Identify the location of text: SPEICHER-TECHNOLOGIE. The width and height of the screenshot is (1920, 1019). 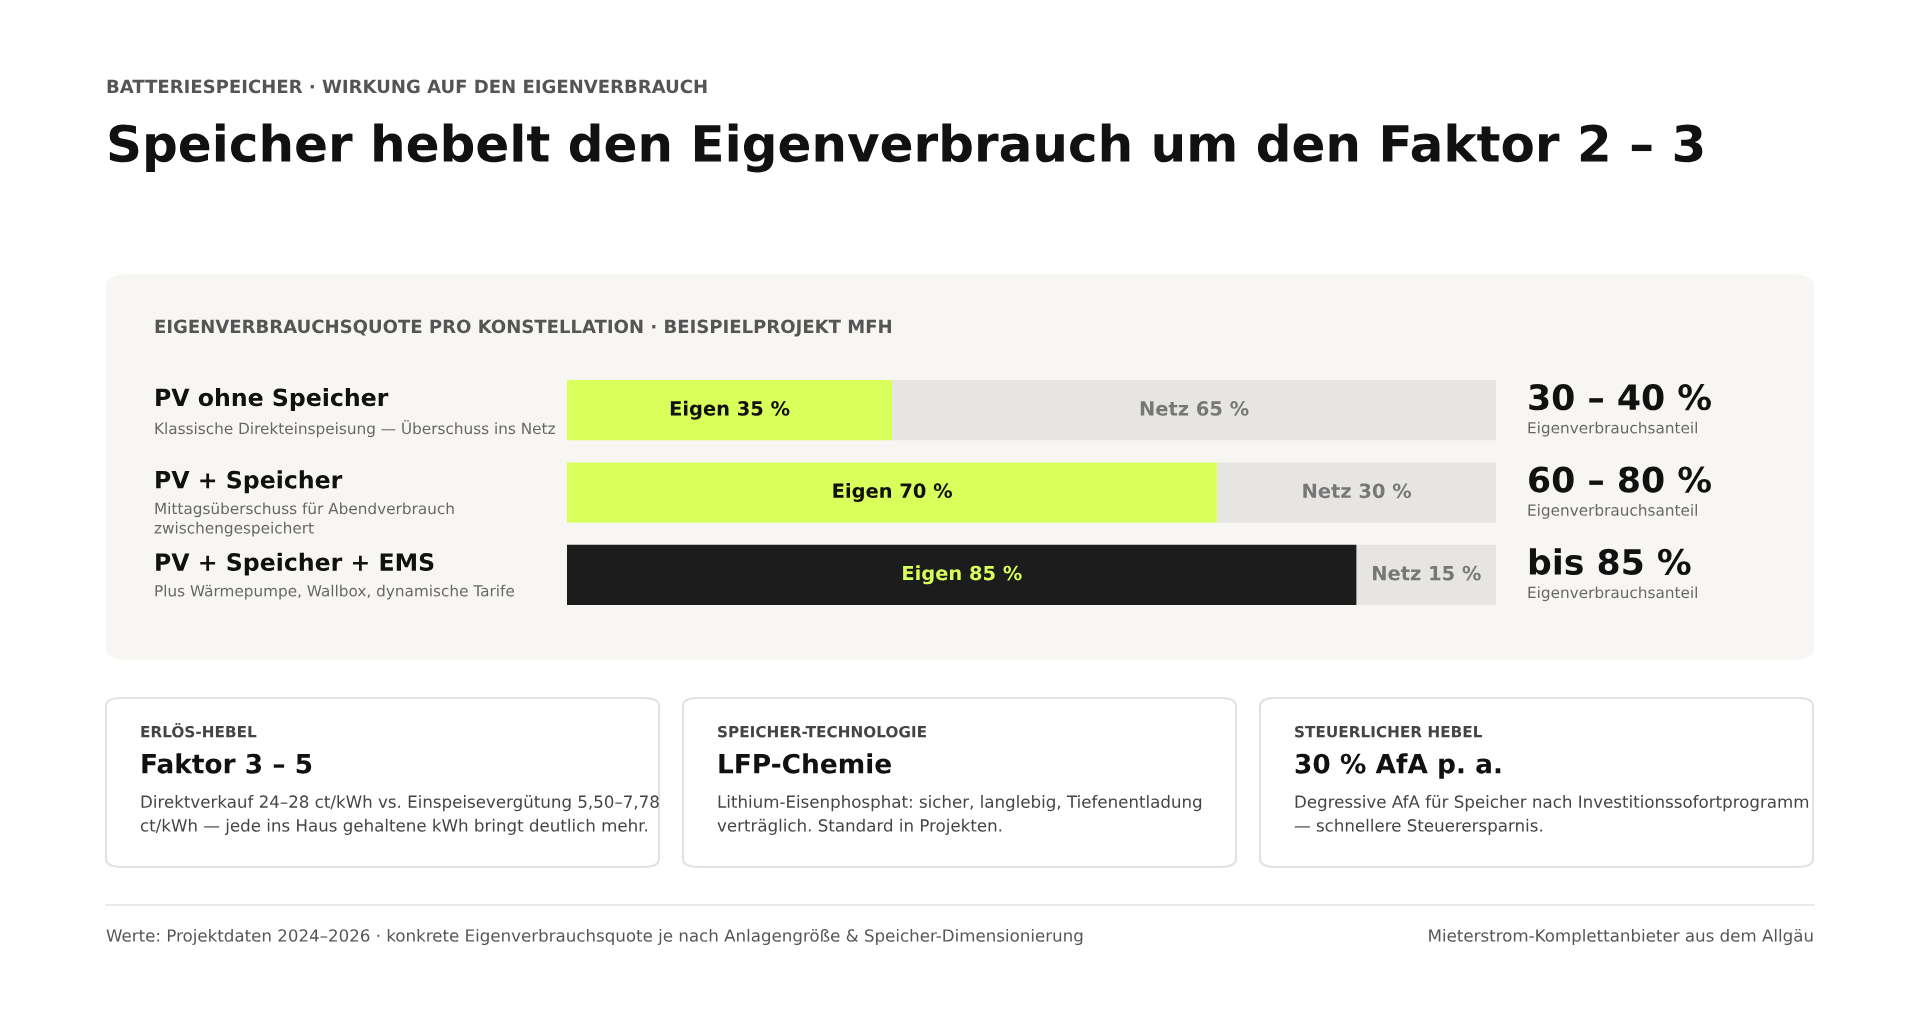
(822, 731).